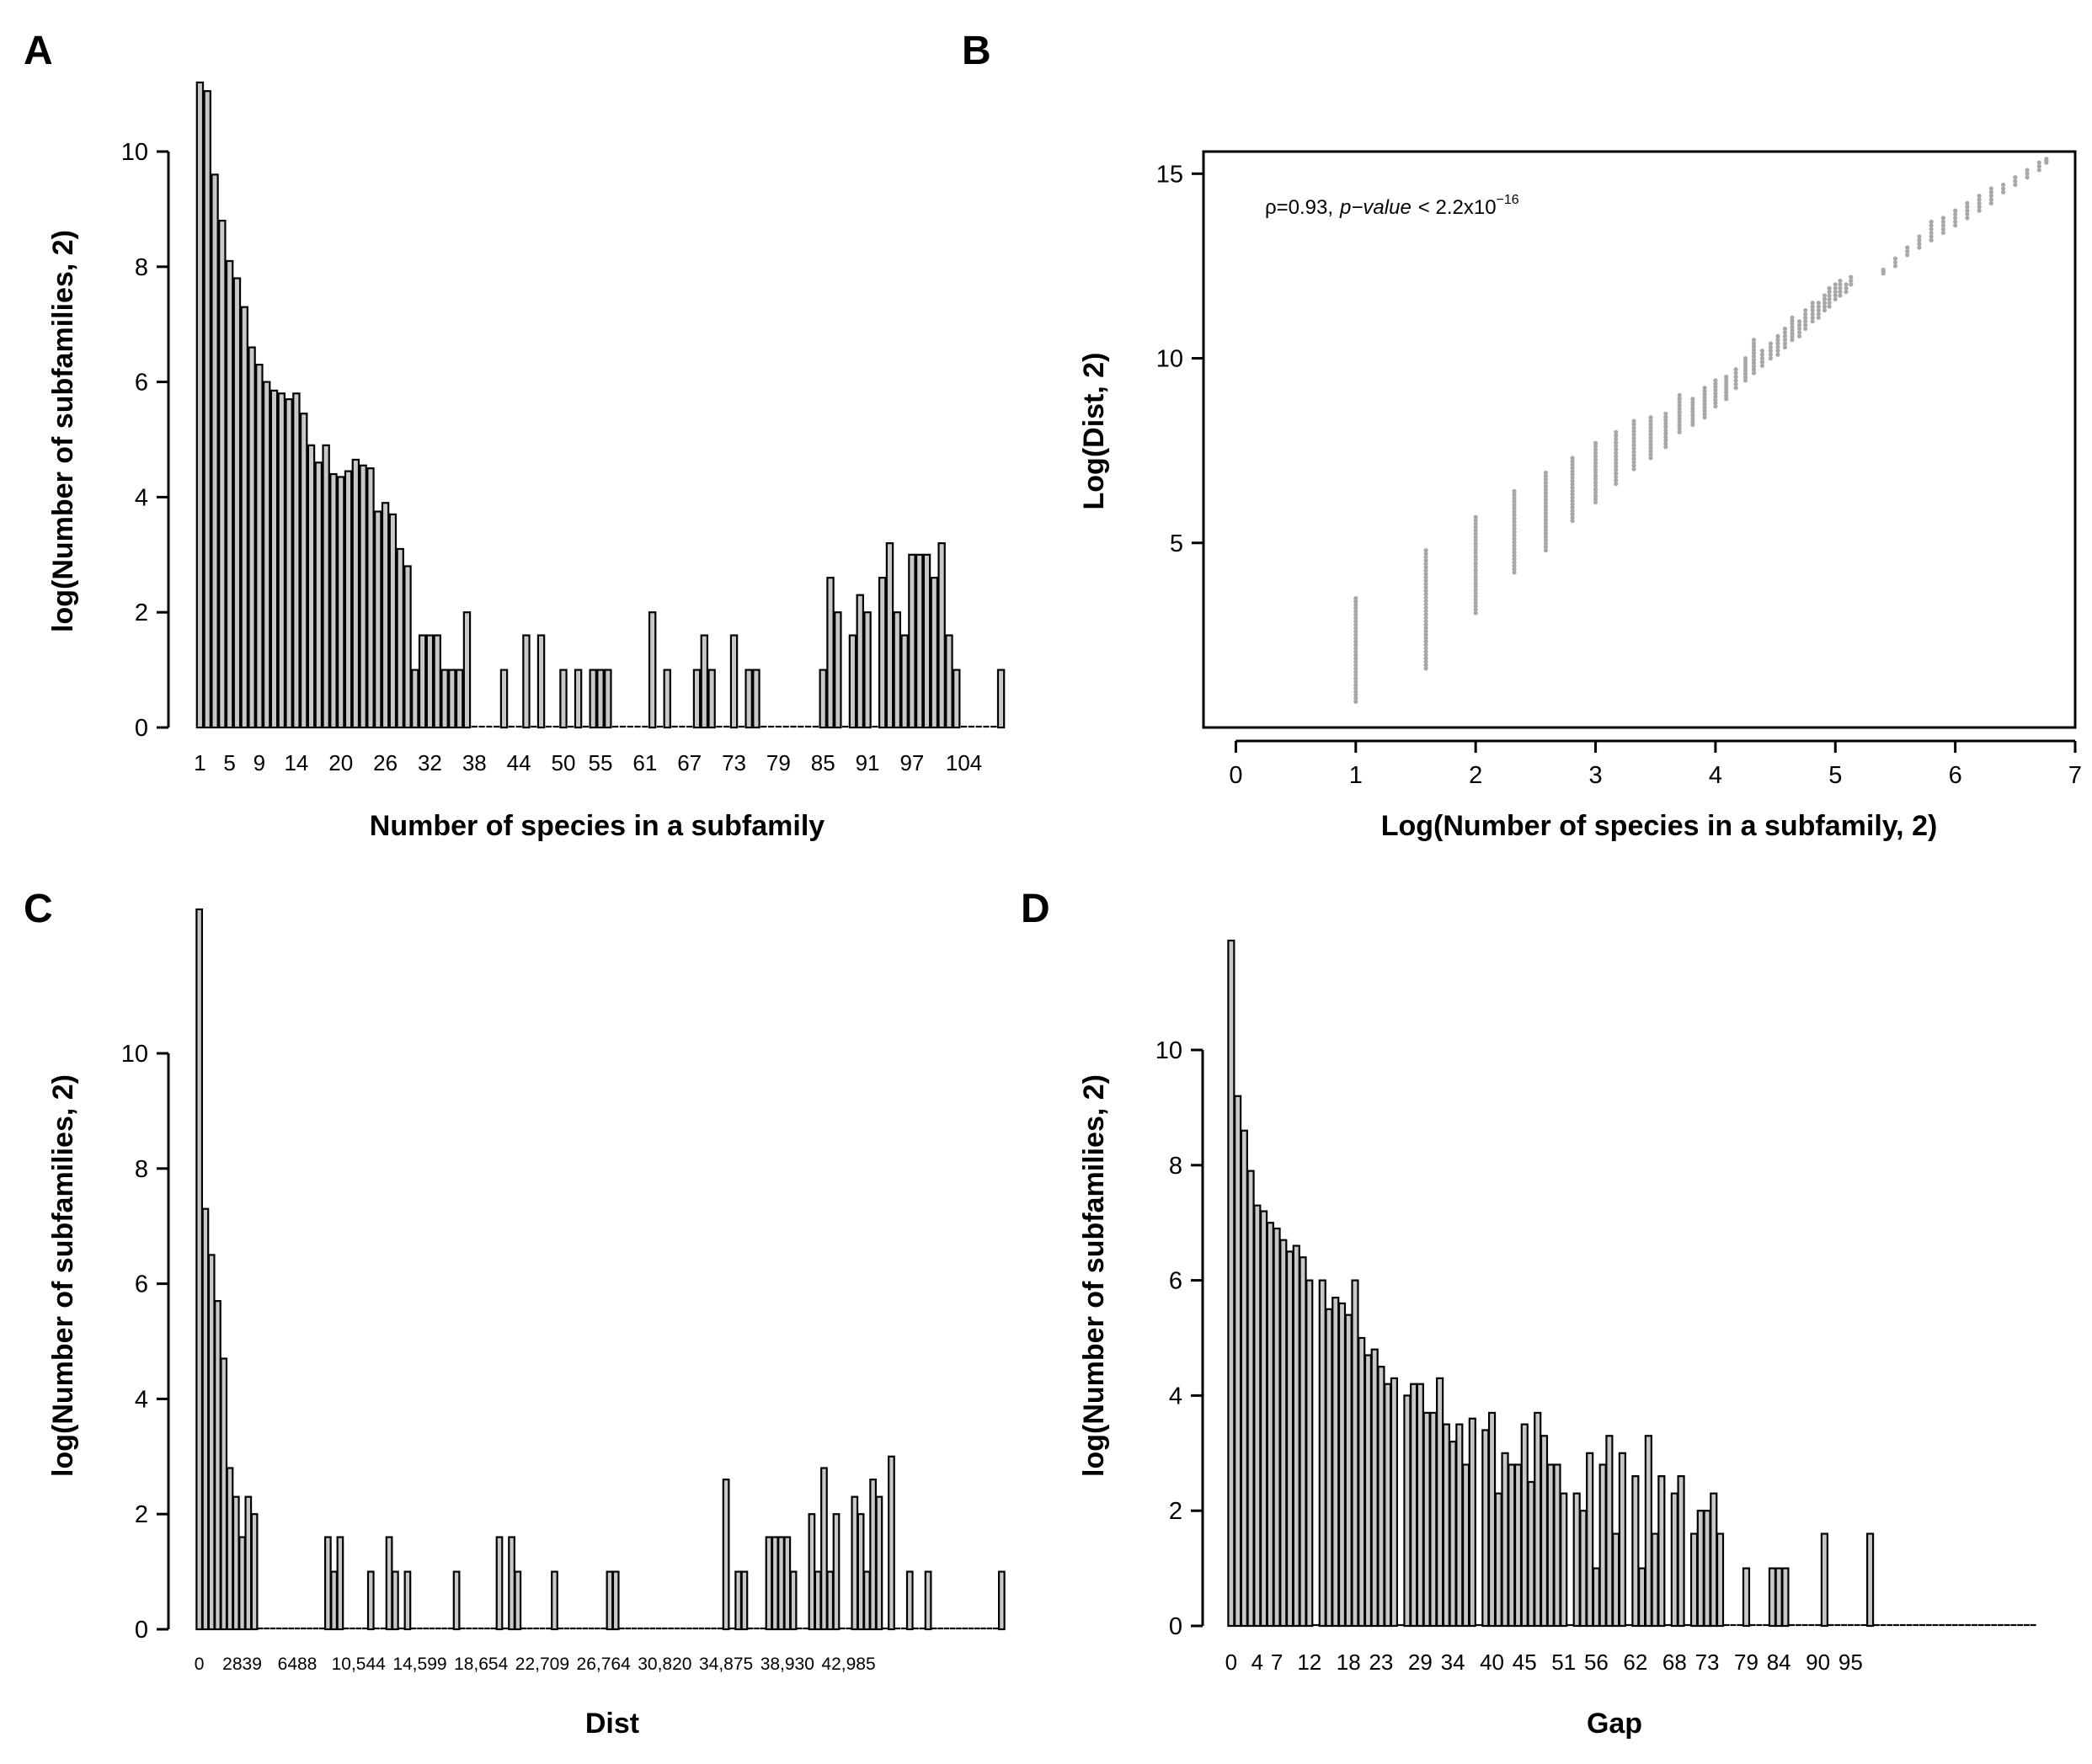 The height and width of the screenshot is (1764, 2092). Describe the element at coordinates (1176, 543) in the screenshot. I see `panel-b-y-tick-label: 5` at that location.